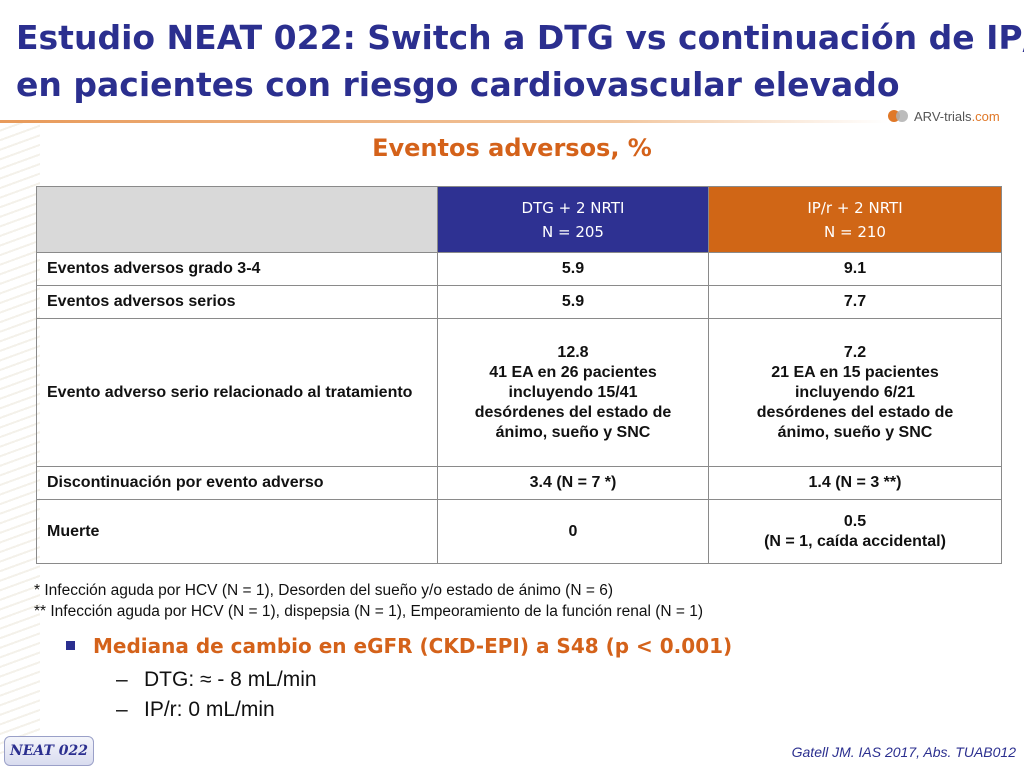  I want to click on table-row: Eventos adversos serios 5.9 7.7, so click(519, 302).